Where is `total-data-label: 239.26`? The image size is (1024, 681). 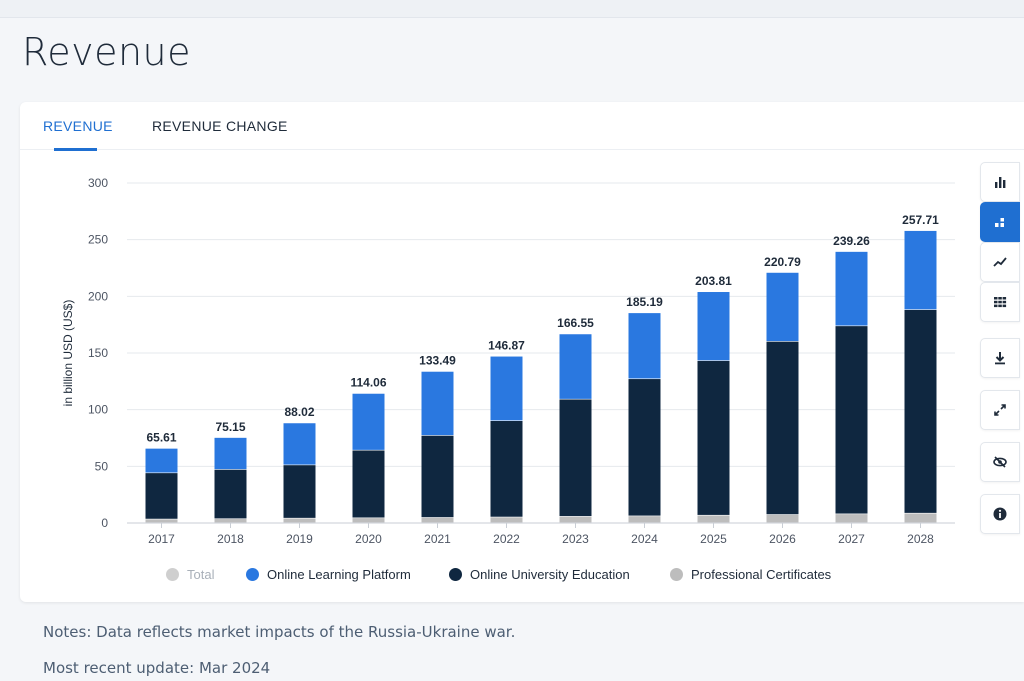
total-data-label: 239.26 is located at coordinates (851, 241).